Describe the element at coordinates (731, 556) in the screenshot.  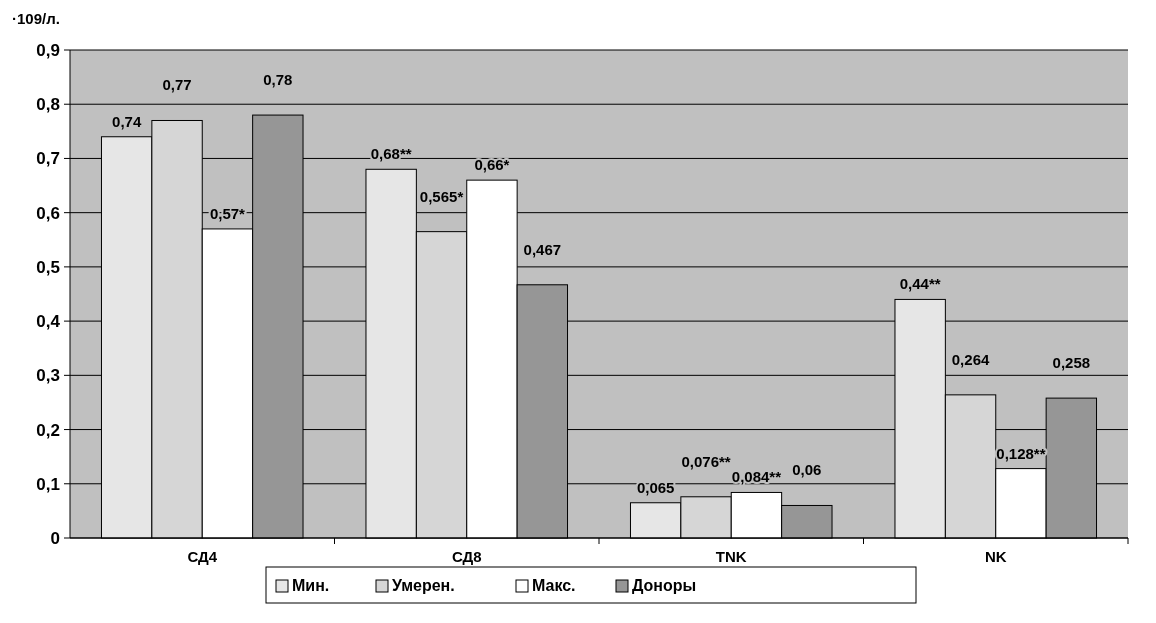
I see `x-tick-label: TNK` at that location.